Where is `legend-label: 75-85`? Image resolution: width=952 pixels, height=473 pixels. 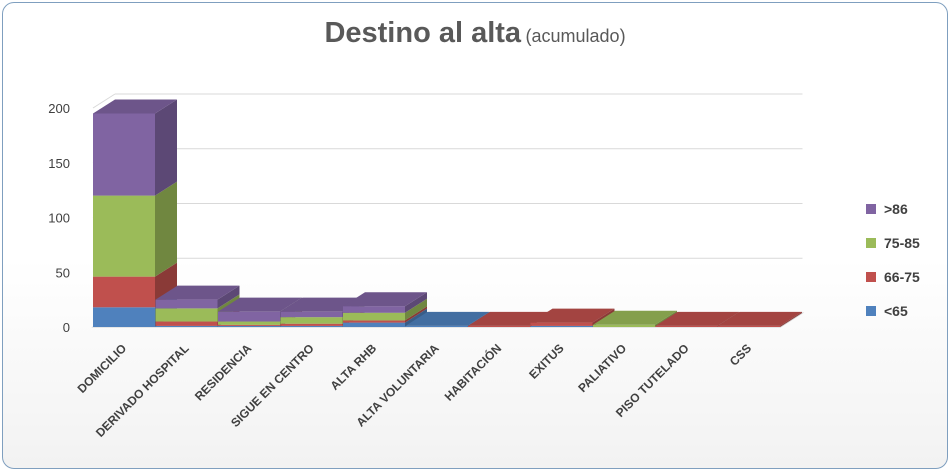
legend-label: 75-85 is located at coordinates (902, 242).